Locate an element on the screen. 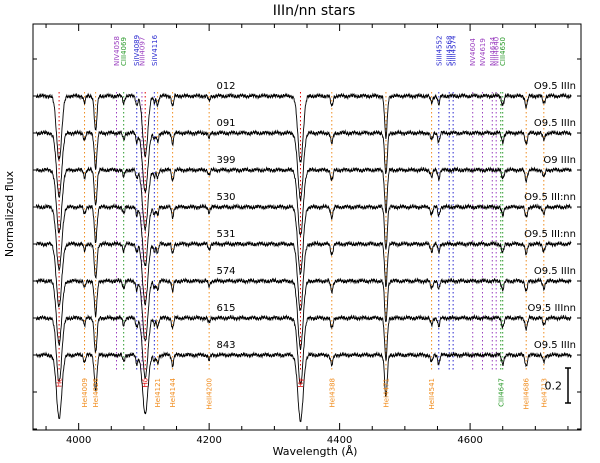 The width and height of the screenshot is (600, 463). bottom-marker-label: HeI4388 is located at coordinates (332, 392).